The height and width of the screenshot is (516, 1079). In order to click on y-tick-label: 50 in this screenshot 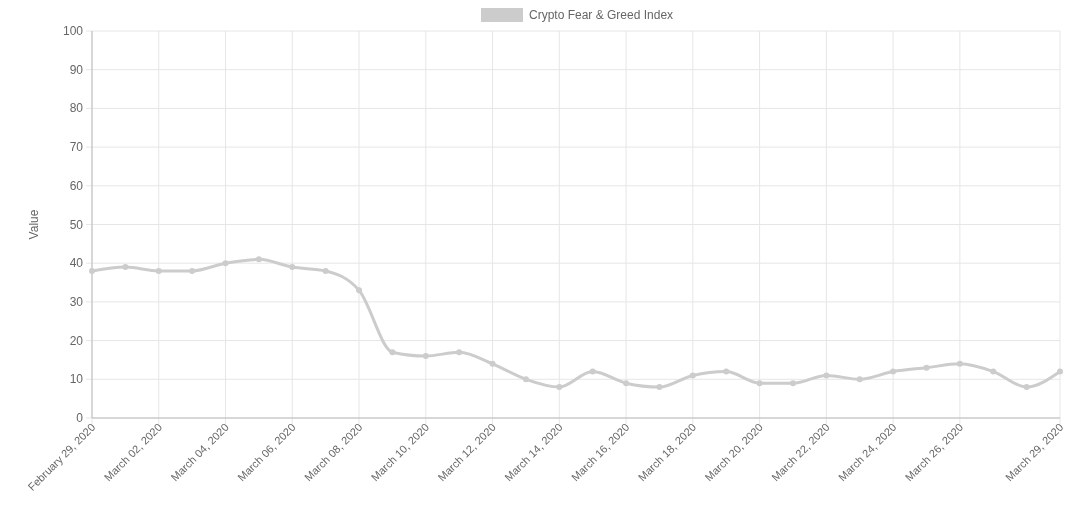, I will do `click(76, 224)`.